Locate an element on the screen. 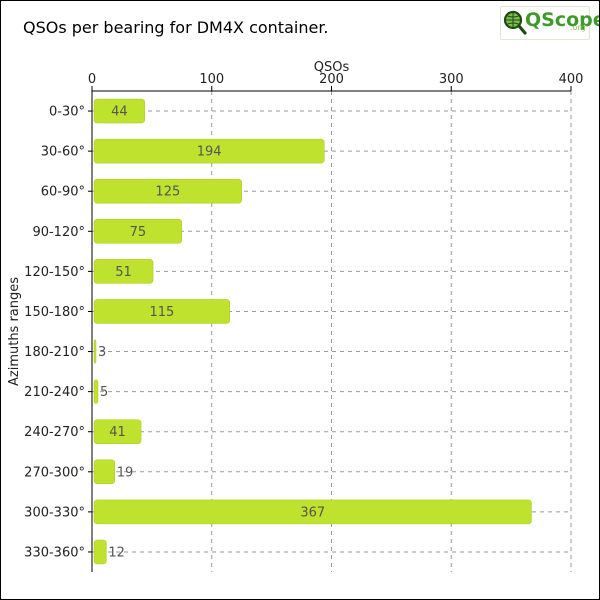 Image resolution: width=600 pixels, height=600 pixels. qscope-logo: QScope .org is located at coordinates (549, 23).